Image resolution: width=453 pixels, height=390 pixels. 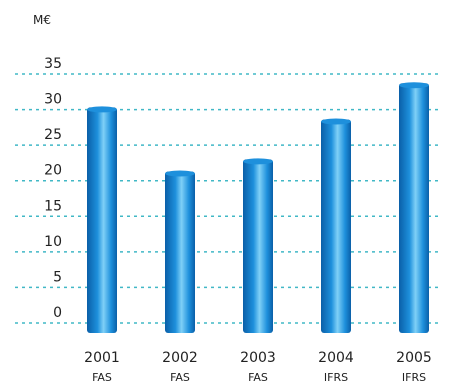 I want to click on x-category-label: 2001, so click(x=102, y=358).